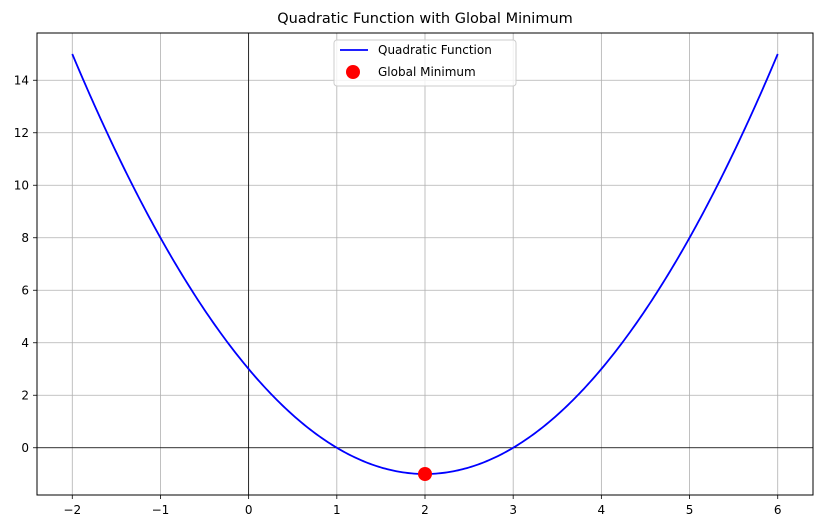 The height and width of the screenshot is (528, 822). I want to click on y-tick-label: 8, so click(25, 238).